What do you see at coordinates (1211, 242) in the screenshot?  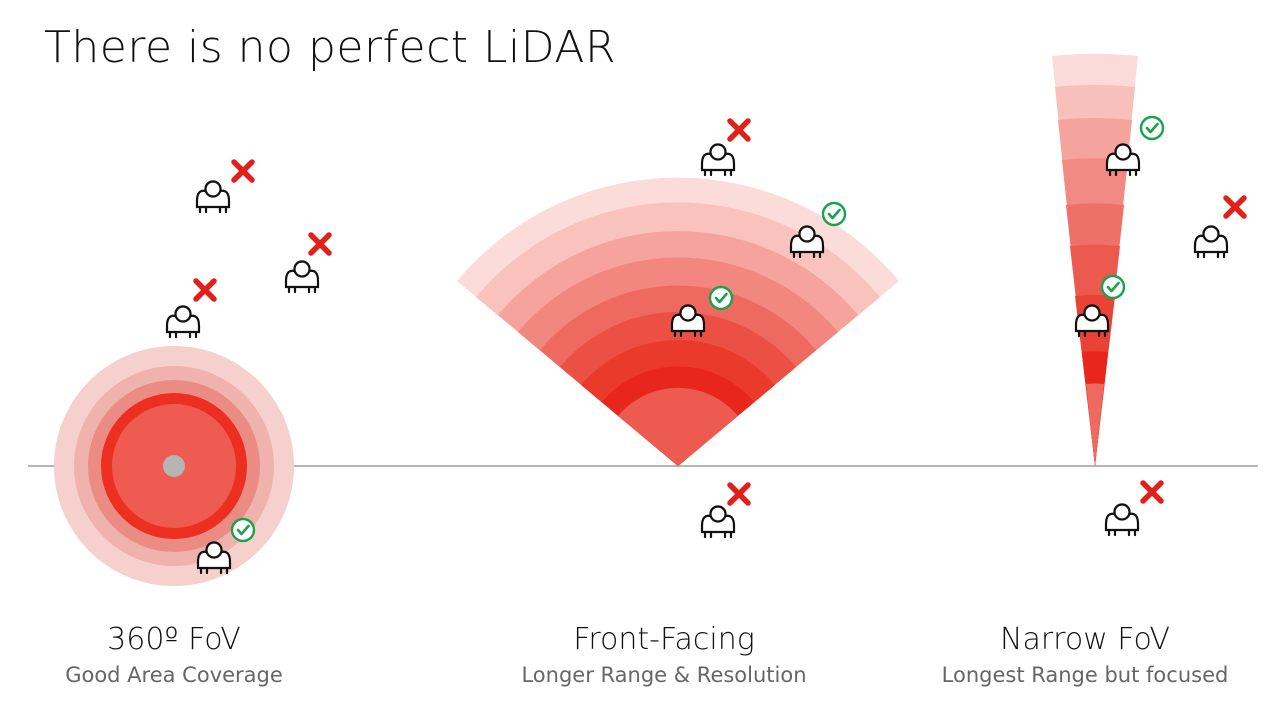 I see `person-narrow-side` at bounding box center [1211, 242].